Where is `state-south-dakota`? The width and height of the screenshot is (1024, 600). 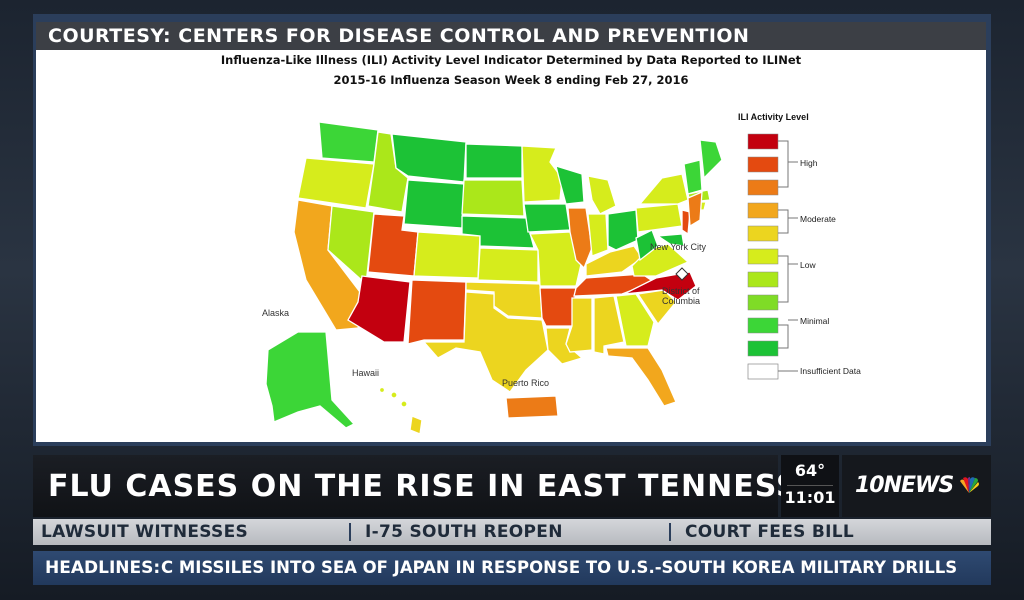 state-south-dakota is located at coordinates (493, 198).